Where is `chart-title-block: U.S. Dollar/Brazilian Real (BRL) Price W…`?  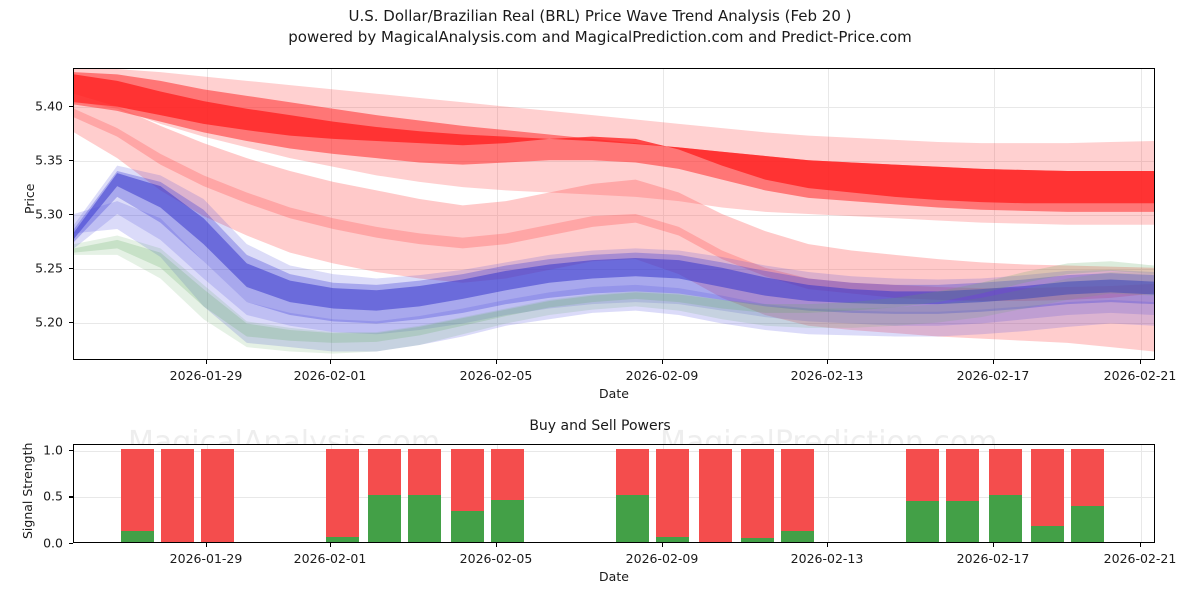 chart-title-block: U.S. Dollar/Brazilian Real (BRL) Price W… is located at coordinates (600, 27).